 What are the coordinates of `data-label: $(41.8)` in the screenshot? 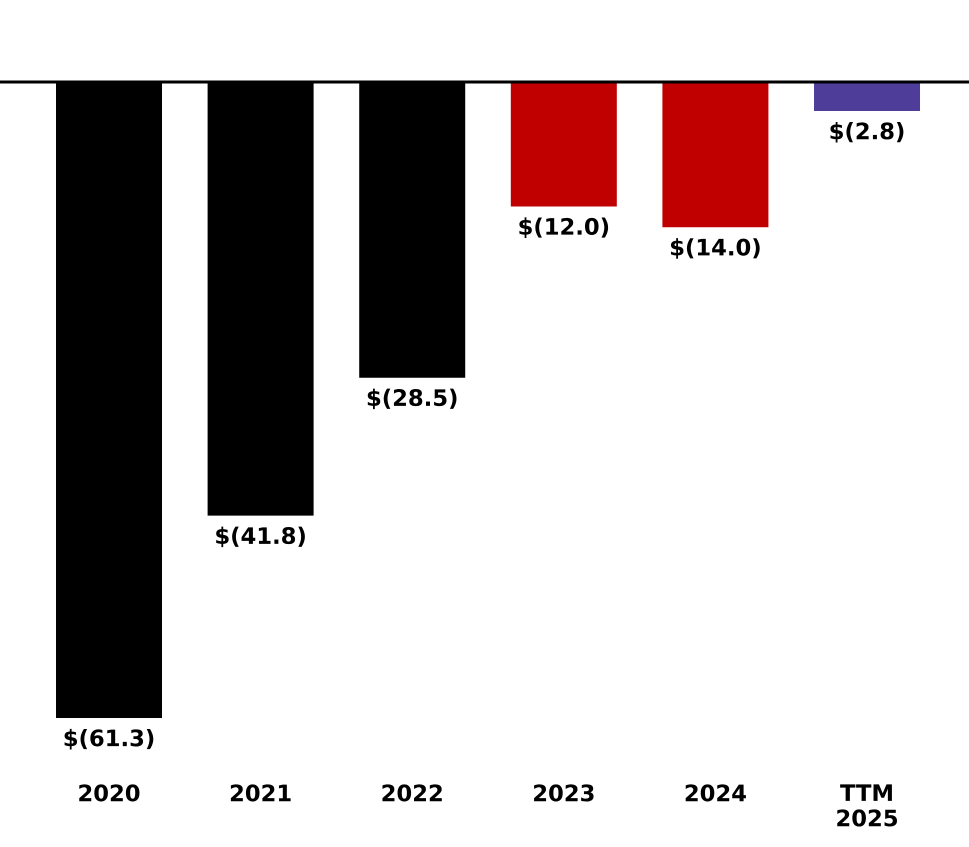 It's located at (260, 537).